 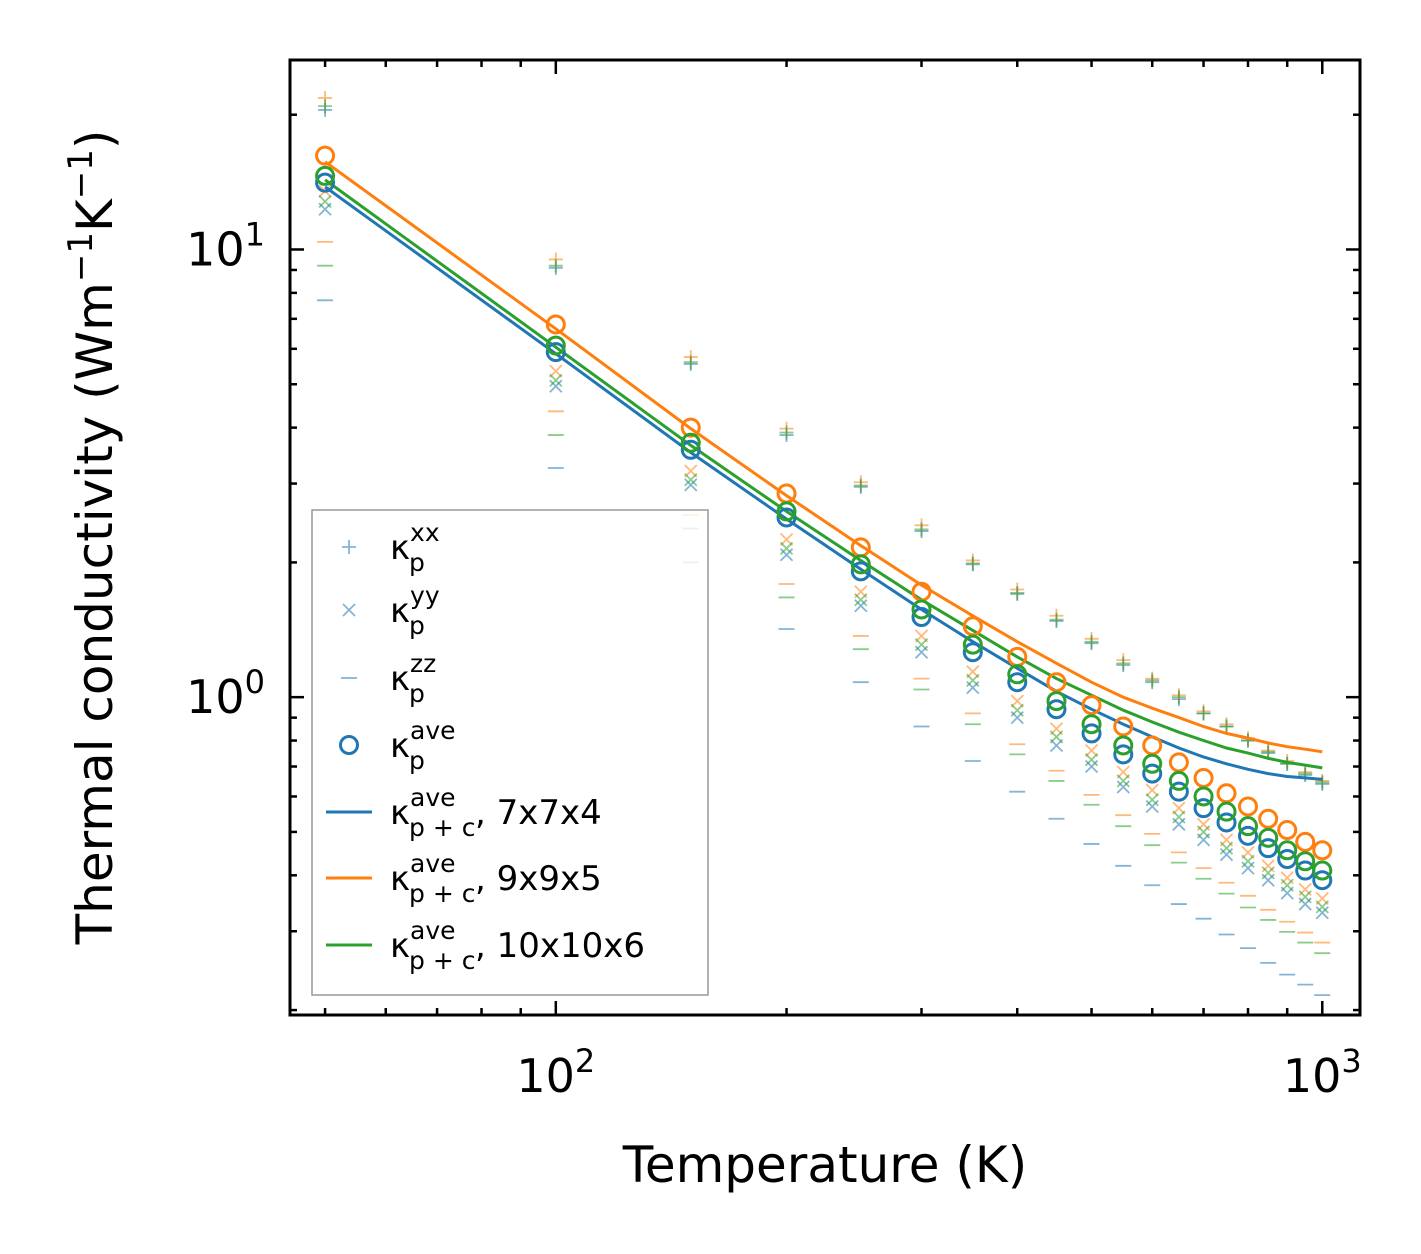 What do you see at coordinates (538, 813) in the screenshot?
I see `legend-suffix: , 7x7x4` at bounding box center [538, 813].